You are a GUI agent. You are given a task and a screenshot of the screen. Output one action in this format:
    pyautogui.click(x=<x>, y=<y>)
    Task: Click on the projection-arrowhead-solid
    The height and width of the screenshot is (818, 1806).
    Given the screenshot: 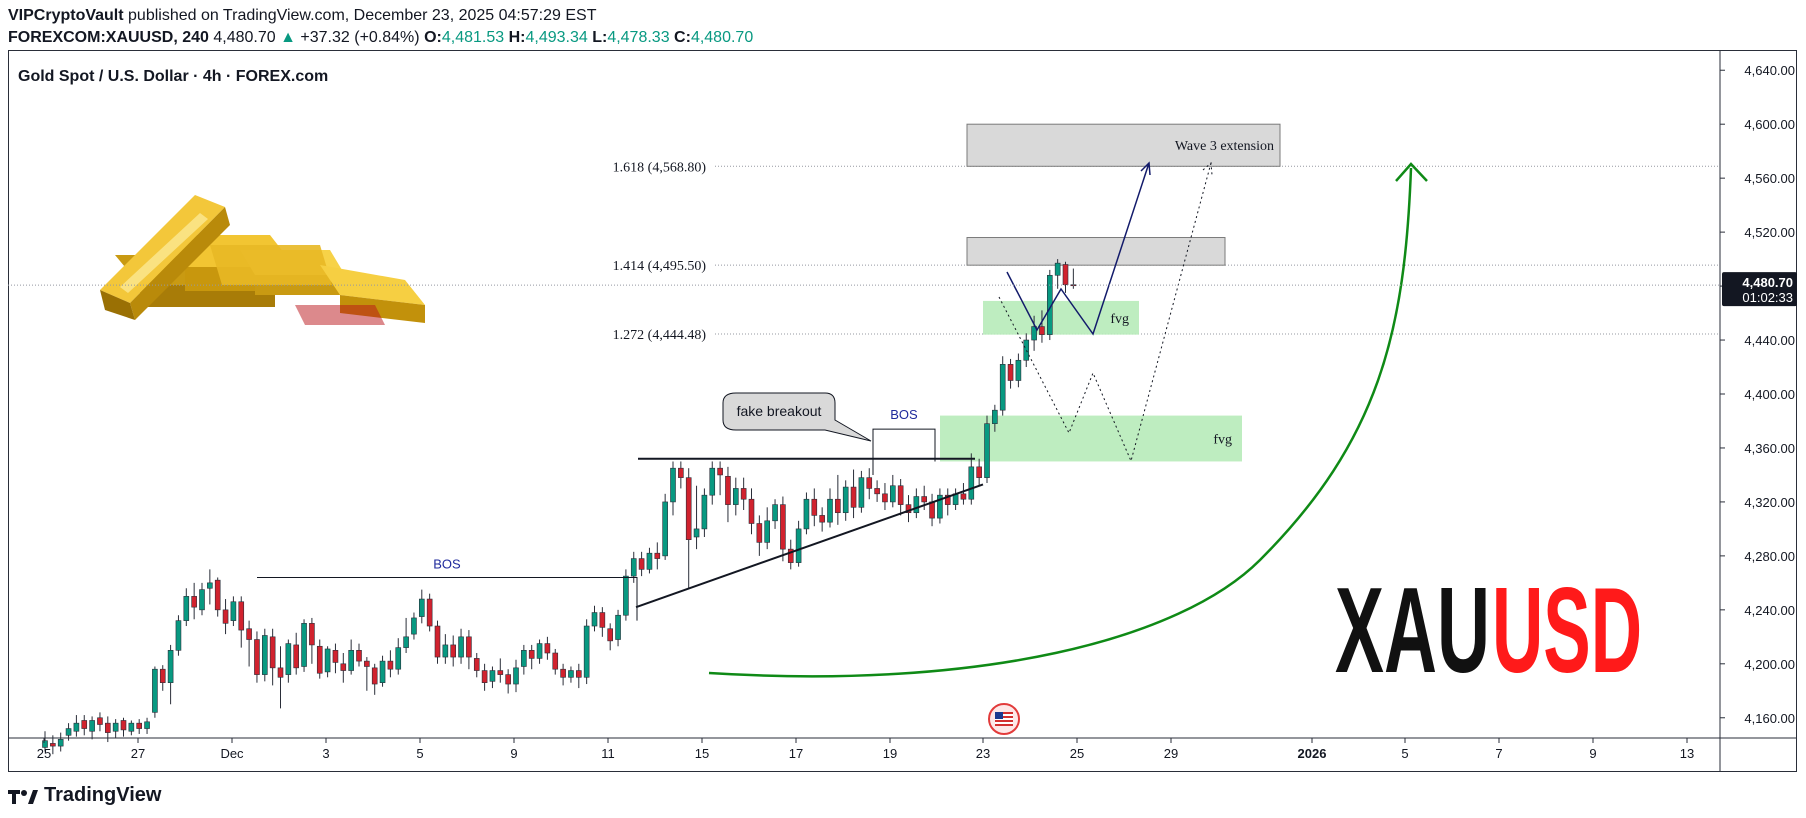 What is the action you would take?
    pyautogui.click(x=1145, y=168)
    